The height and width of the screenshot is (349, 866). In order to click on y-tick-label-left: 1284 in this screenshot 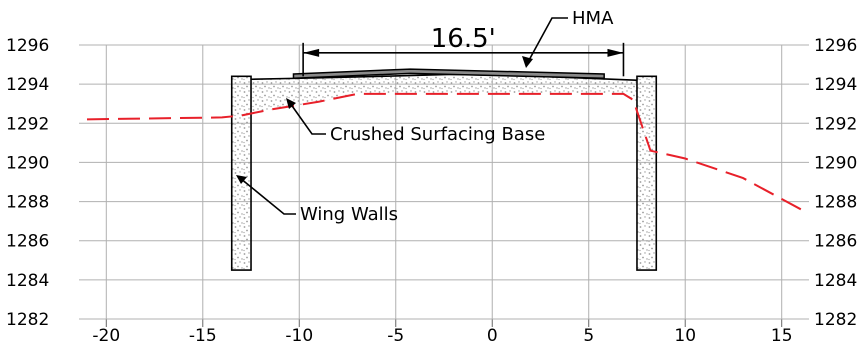, I will do `click(27, 281)`.